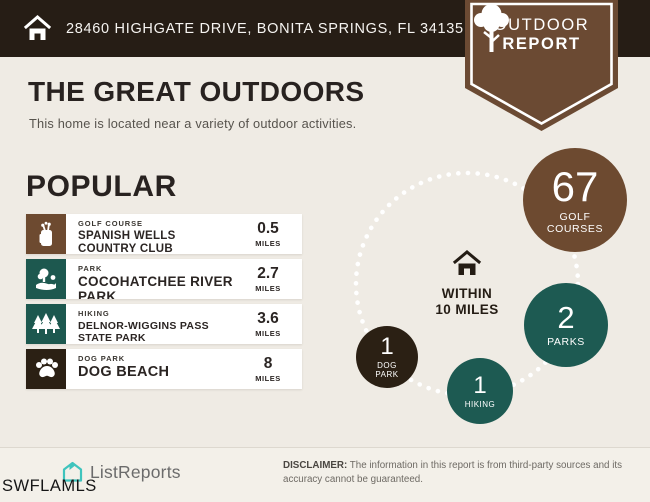 This screenshot has height=502, width=650. Describe the element at coordinates (268, 363) in the screenshot. I see `poi-distance: 8` at that location.